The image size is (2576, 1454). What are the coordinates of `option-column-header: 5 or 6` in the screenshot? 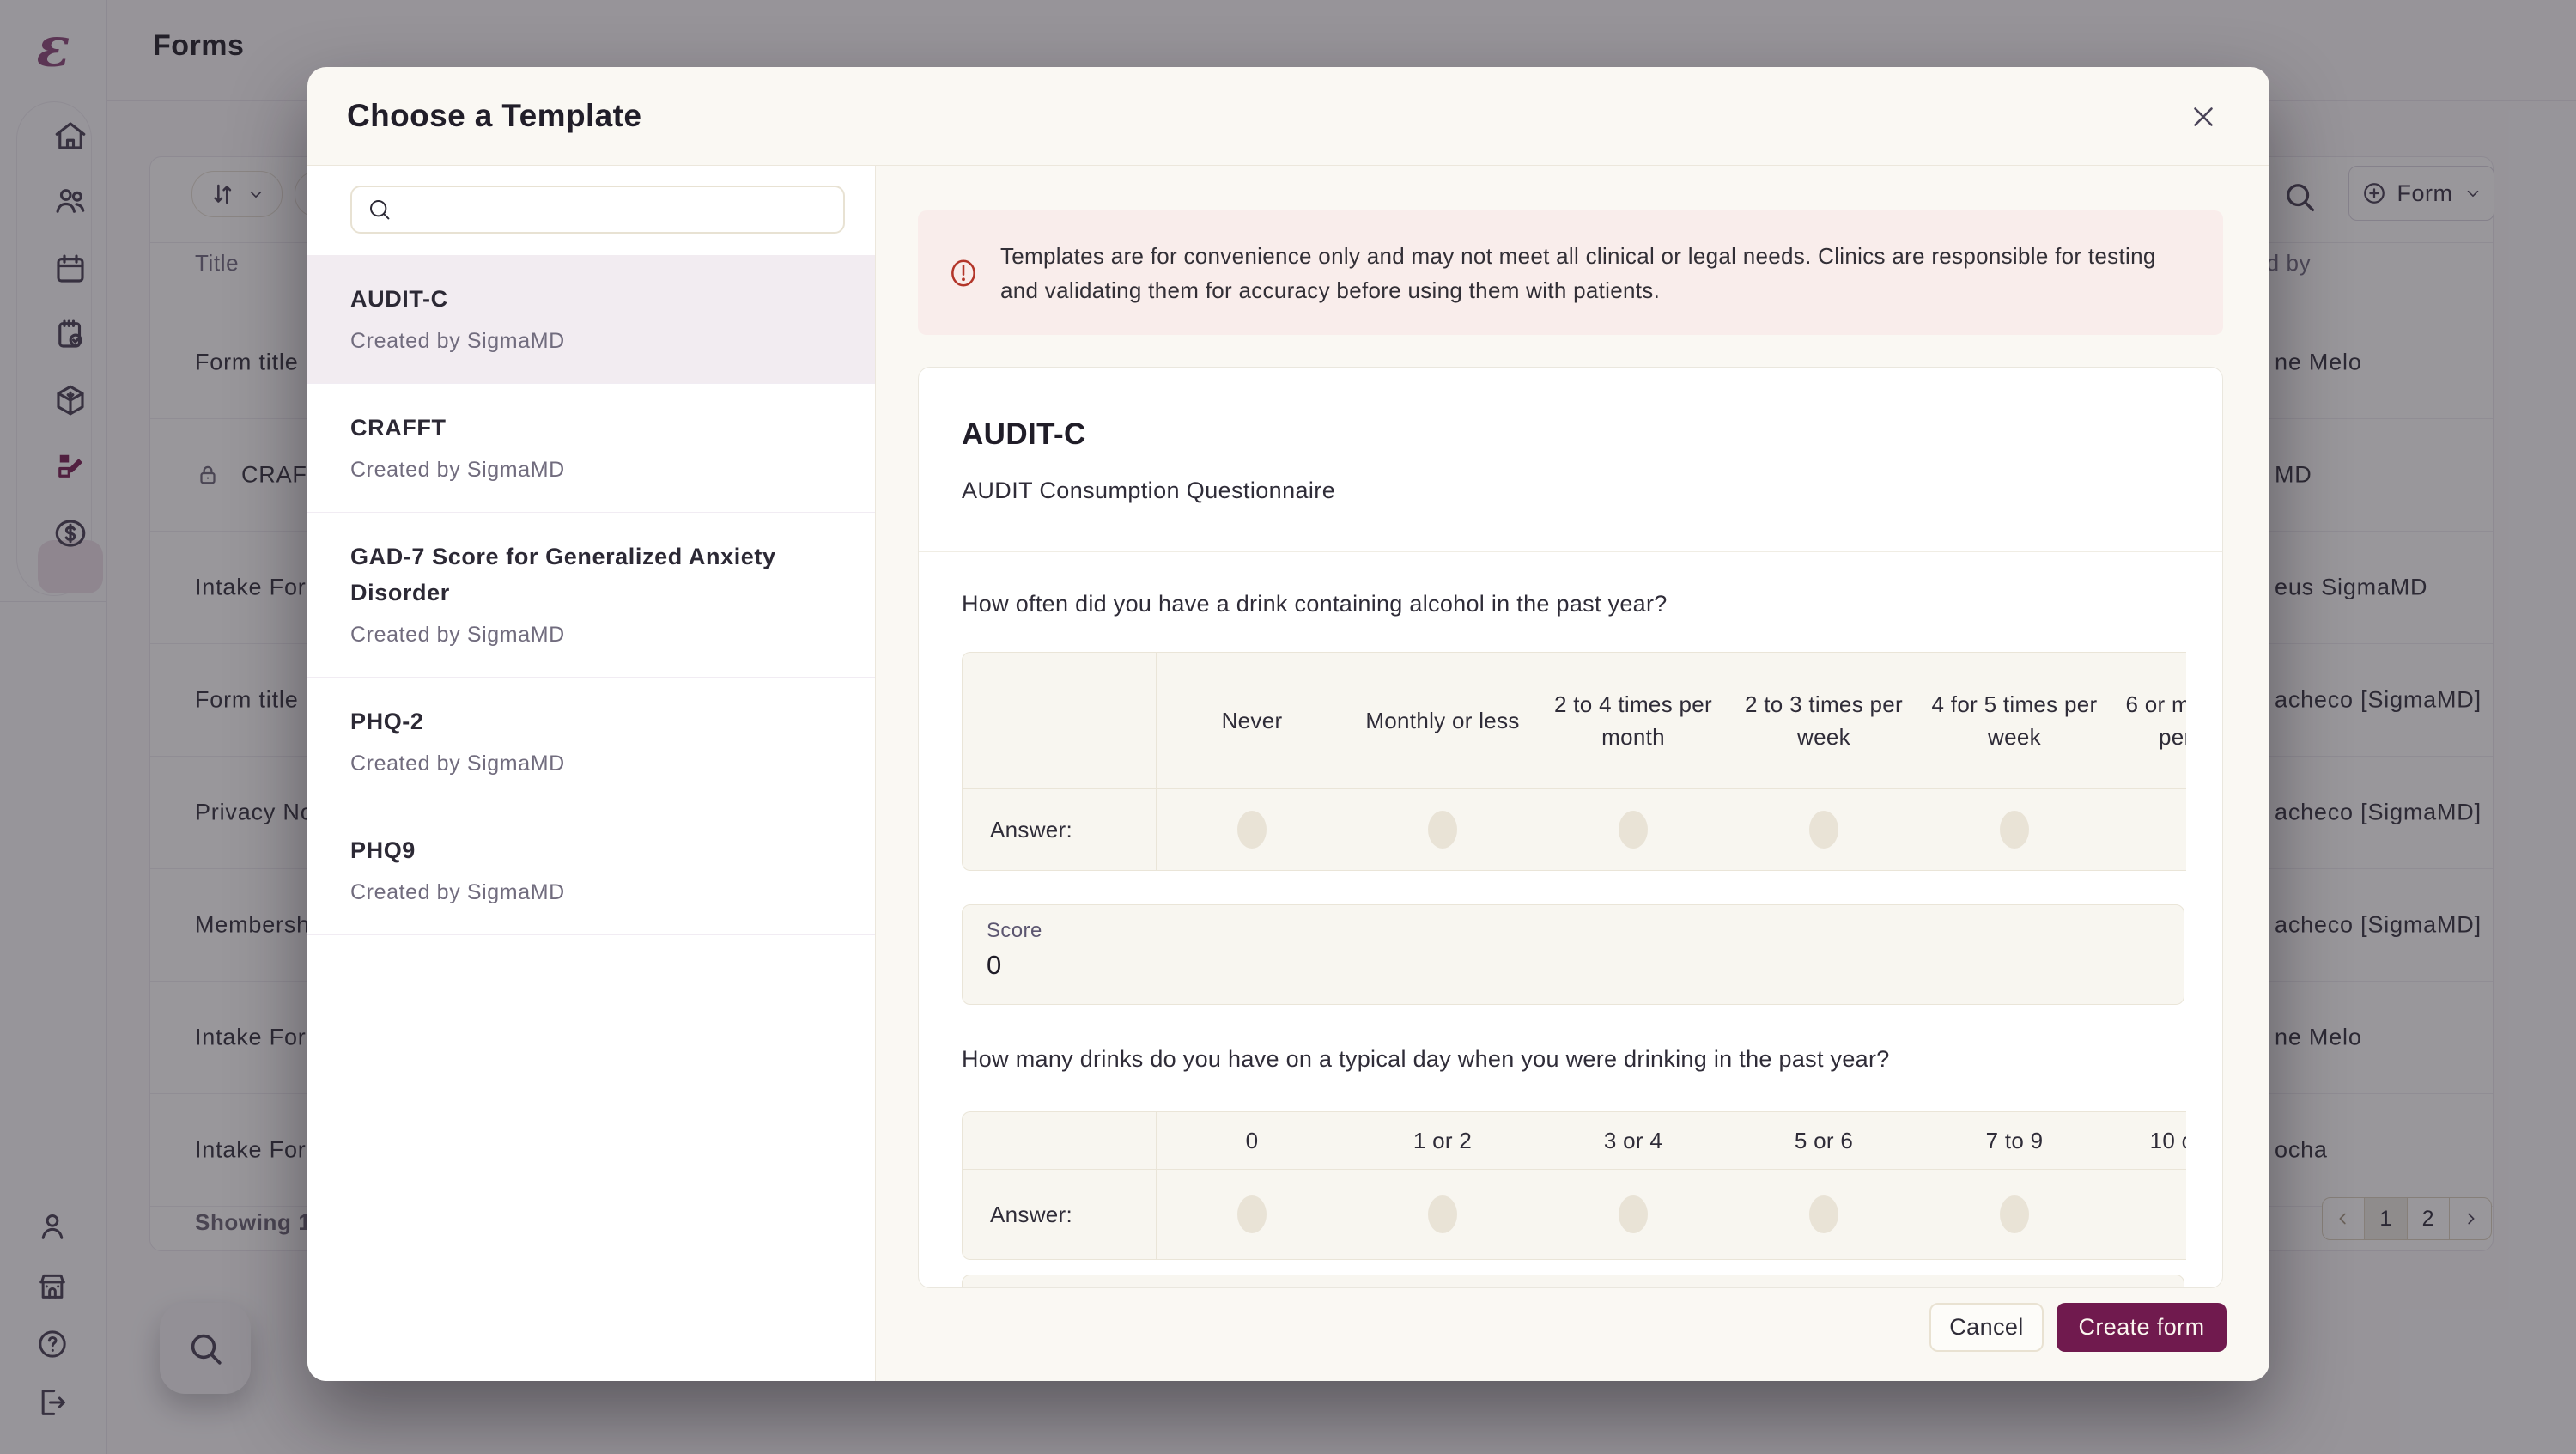 It's located at (1824, 1140).